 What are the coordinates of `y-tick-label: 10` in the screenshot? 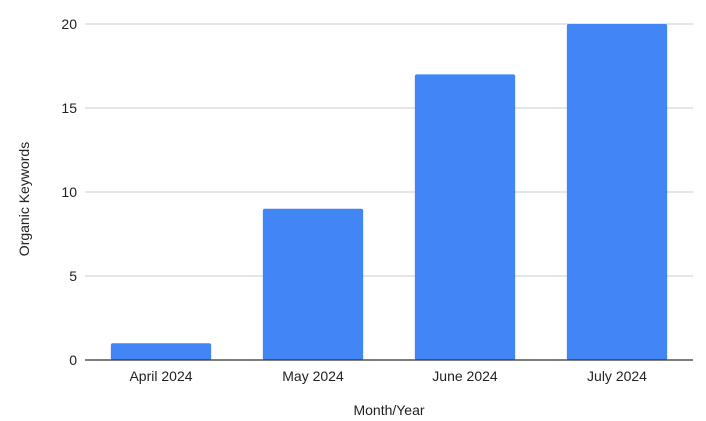 It's located at (69, 192).